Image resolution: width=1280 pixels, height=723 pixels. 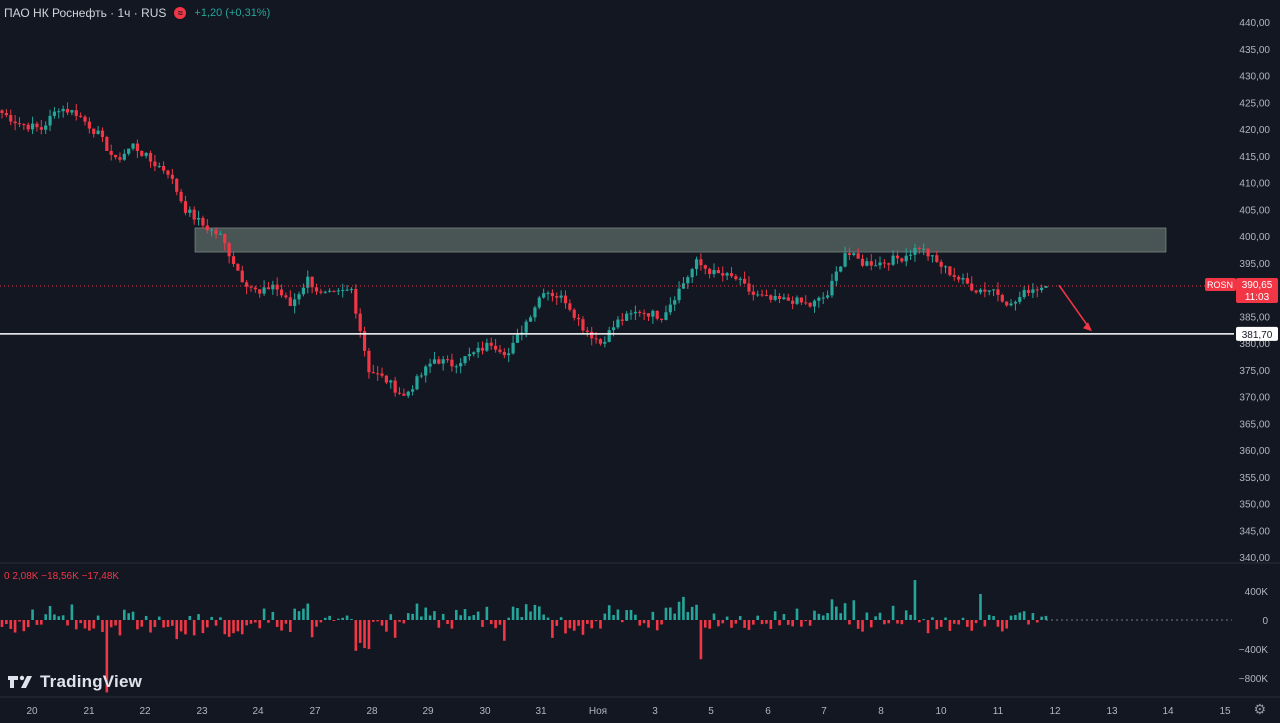 What do you see at coordinates (145, 711) in the screenshot?
I see `x-tick-label: 22` at bounding box center [145, 711].